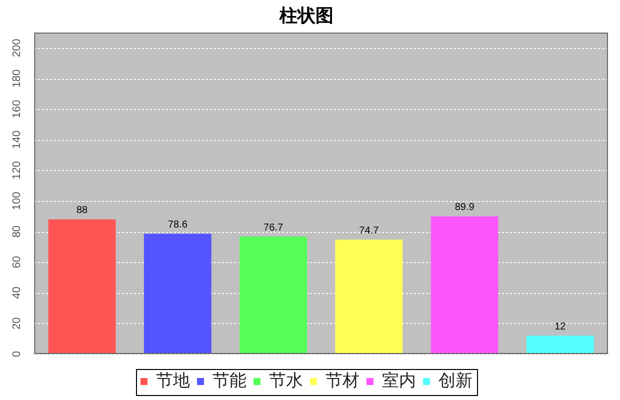  Describe the element at coordinates (82, 210) in the screenshot. I see `data-label: 88` at that location.